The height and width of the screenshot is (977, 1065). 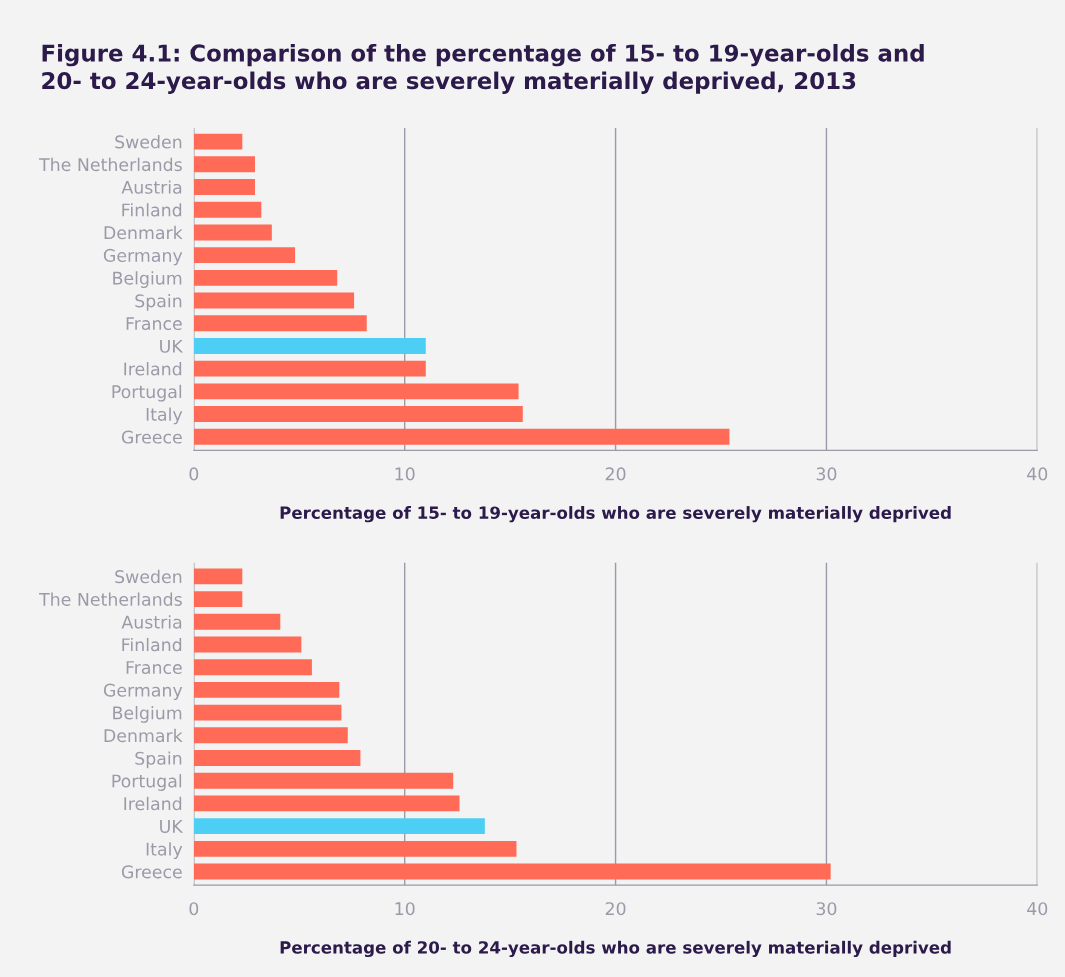 I want to click on chart-title: Figure 4.1: Comparison of the percentage of 15- to 19-year-olds and 20- to 24-year-olds who are severely materially deprived, 2013, so click(x=483, y=68).